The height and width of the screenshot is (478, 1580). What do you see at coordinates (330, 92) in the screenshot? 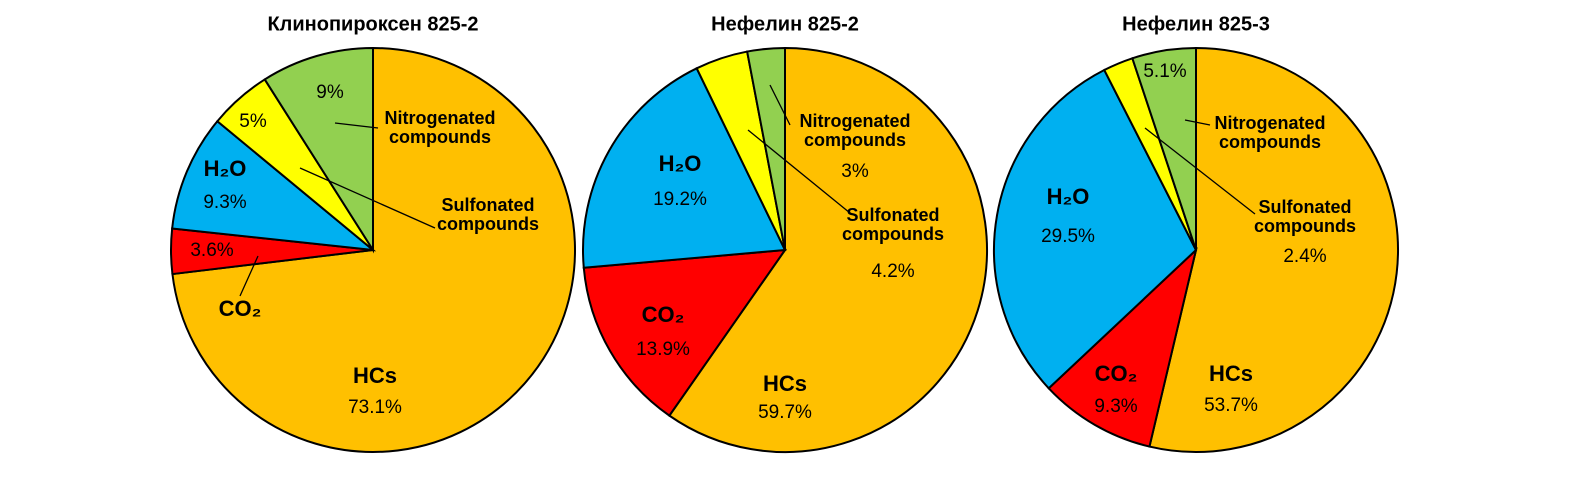
I see `value-label: 9%` at bounding box center [330, 92].